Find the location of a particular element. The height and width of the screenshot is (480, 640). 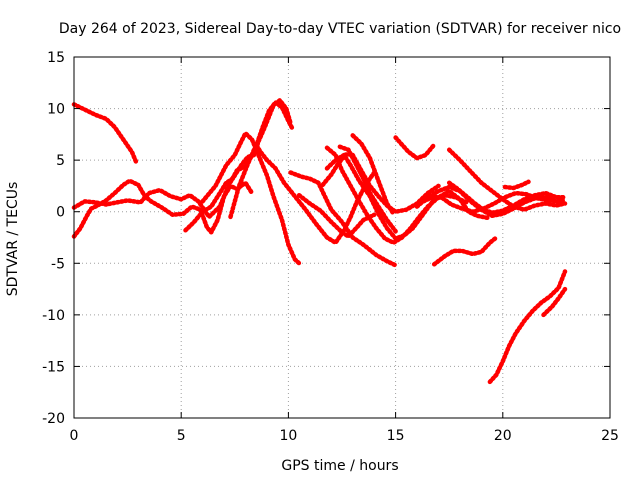

y-tick-label: 5 is located at coordinates (60, 161).